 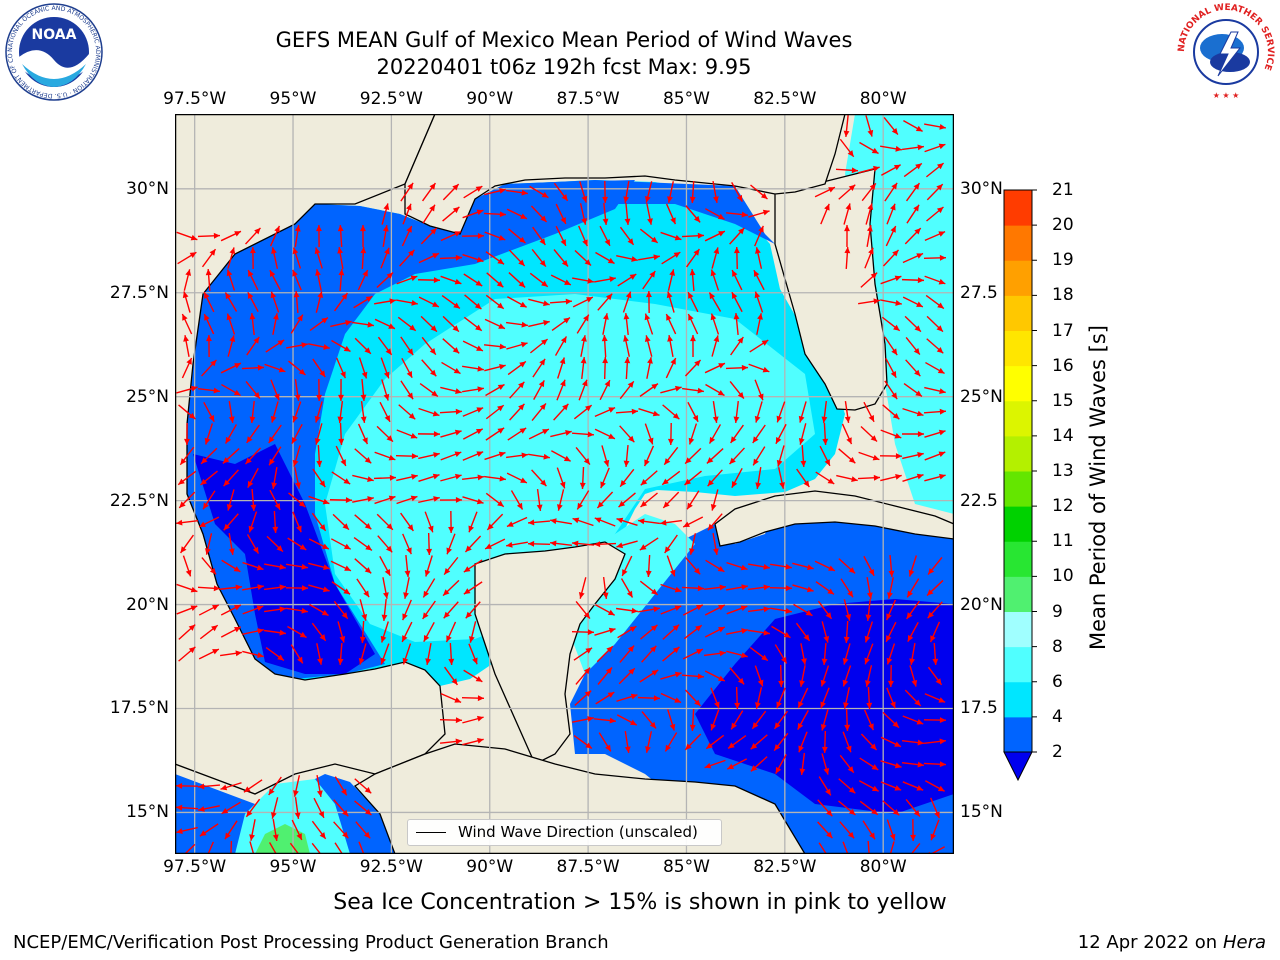 I want to click on colorbar-bin, so click(x=1018, y=594).